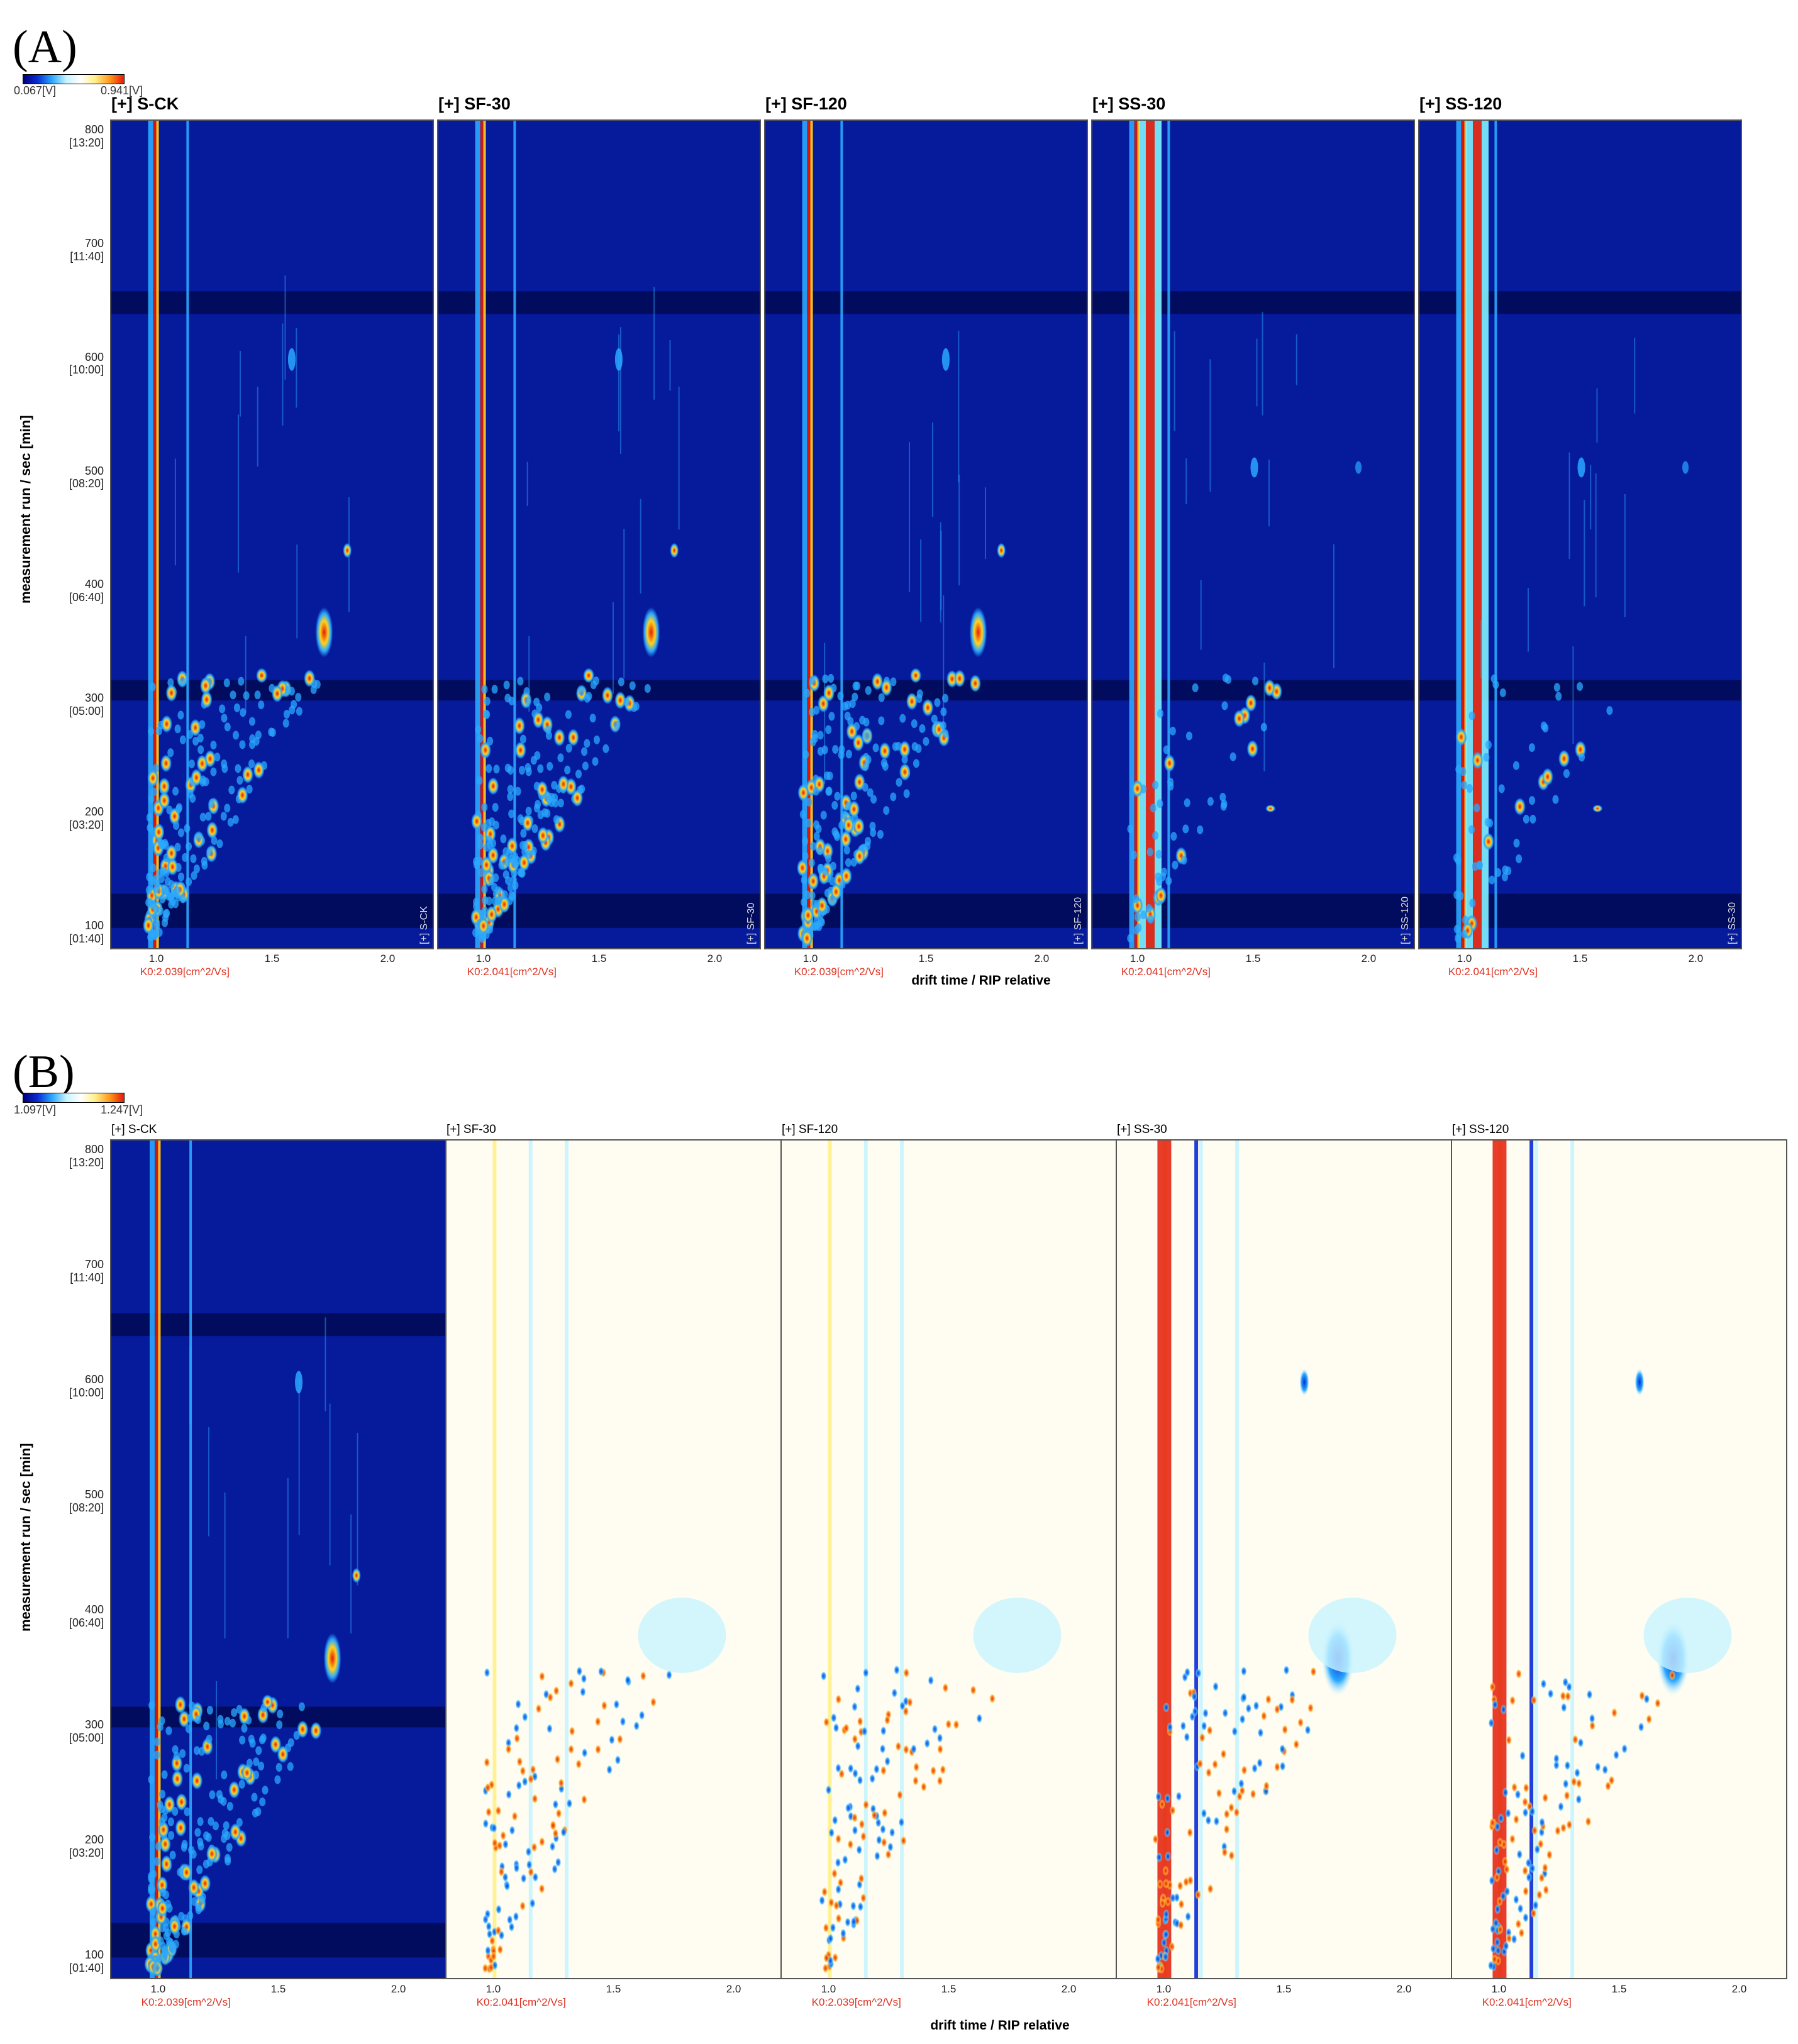 Image resolution: width=1798 pixels, height=2044 pixels. Describe the element at coordinates (1733, 923) in the screenshot. I see `sample-vertical-label: [+] SS-30` at that location.